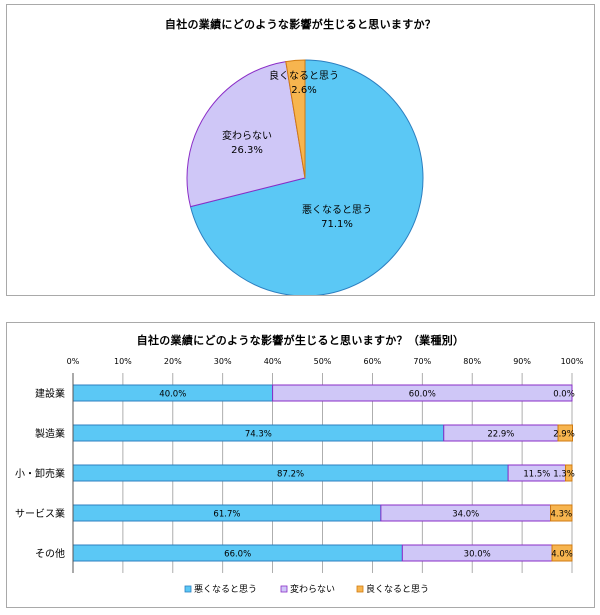 This screenshot has width=600, height=615. I want to click on bar-value-label-good: 4.3%, so click(561, 515).